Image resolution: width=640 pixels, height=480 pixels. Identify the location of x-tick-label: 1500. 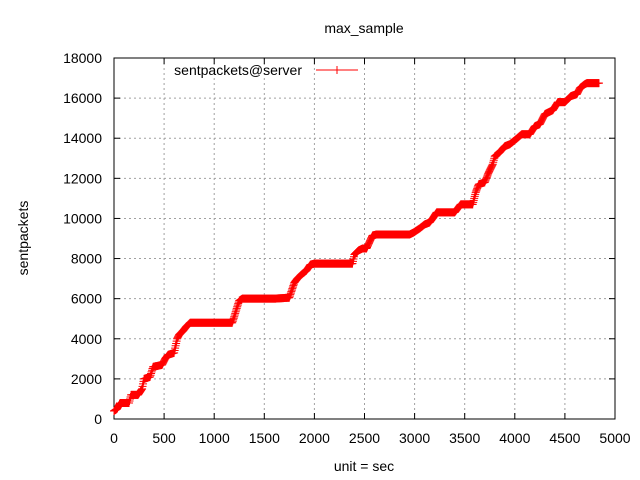
(264, 438).